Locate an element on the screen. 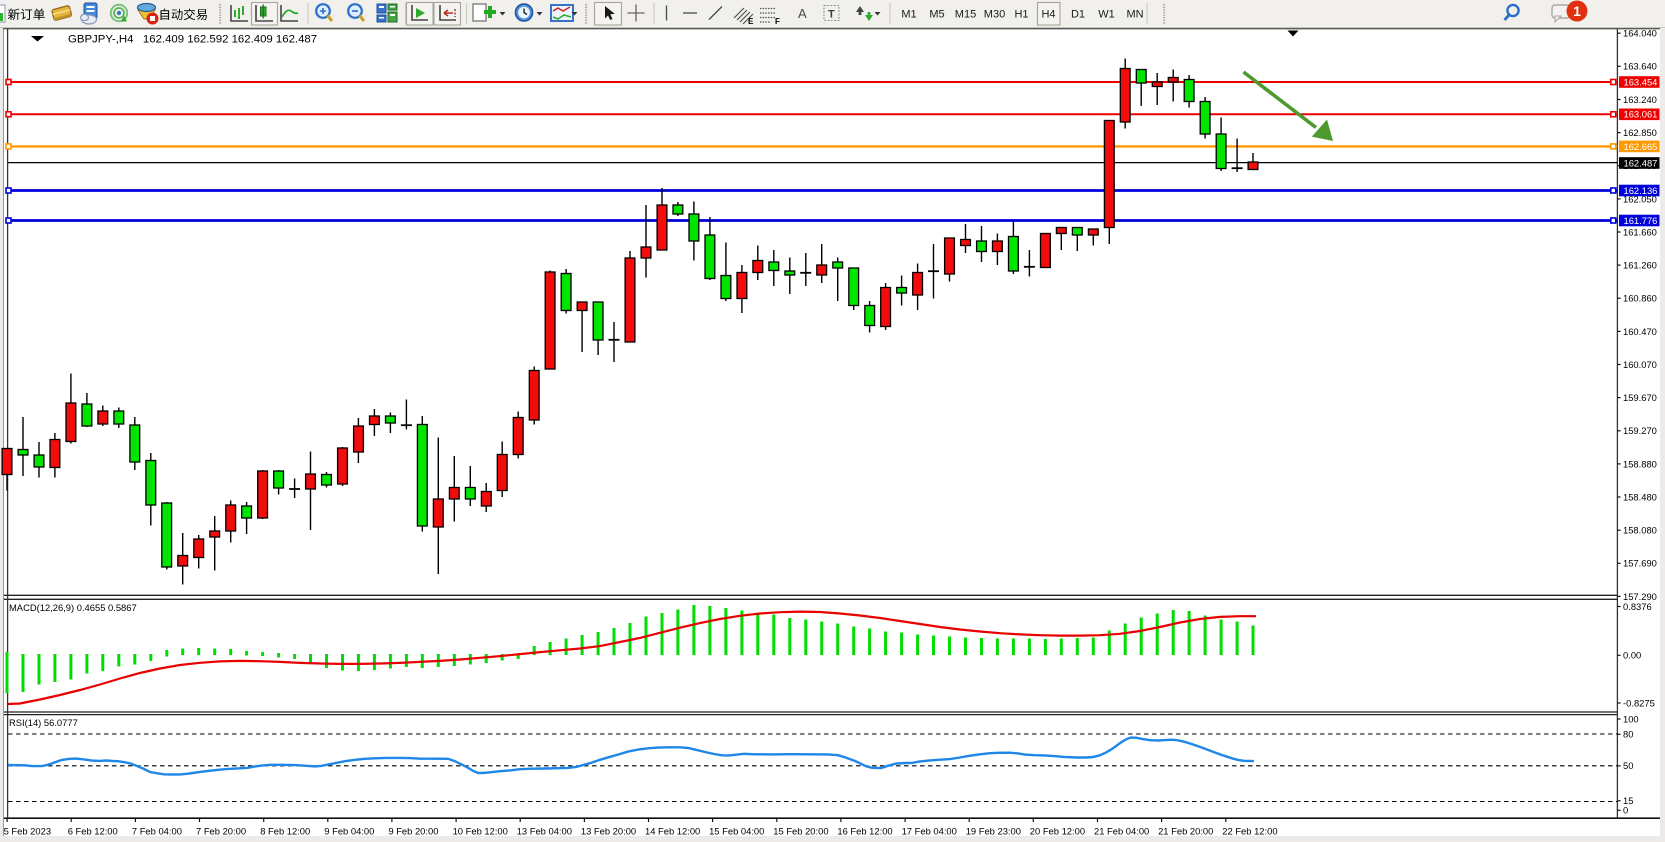  svg-text: 9 Feb 20:00 is located at coordinates (413, 830).